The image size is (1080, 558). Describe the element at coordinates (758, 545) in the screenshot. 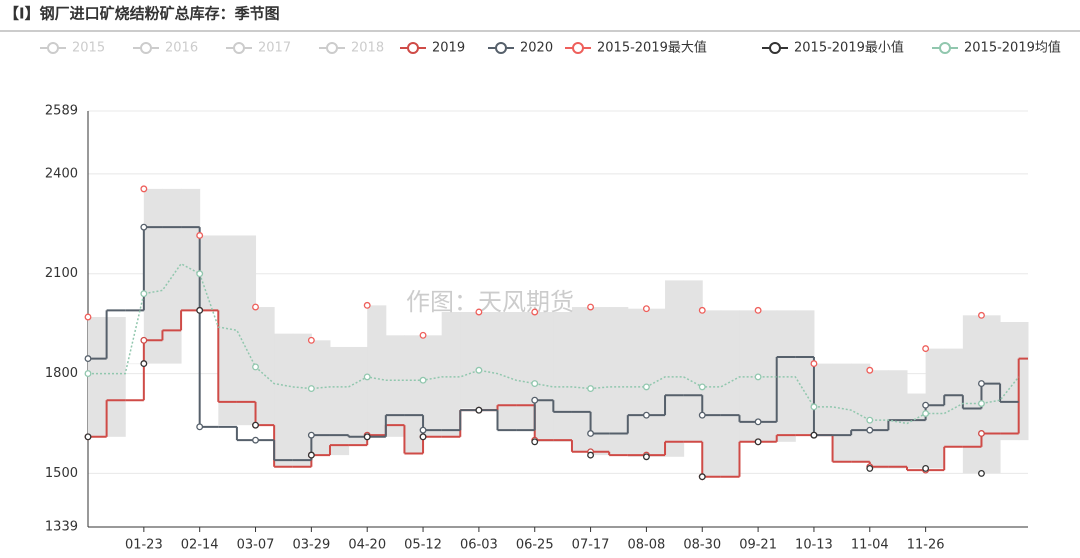

I see `x-tick-label: 09-21` at that location.